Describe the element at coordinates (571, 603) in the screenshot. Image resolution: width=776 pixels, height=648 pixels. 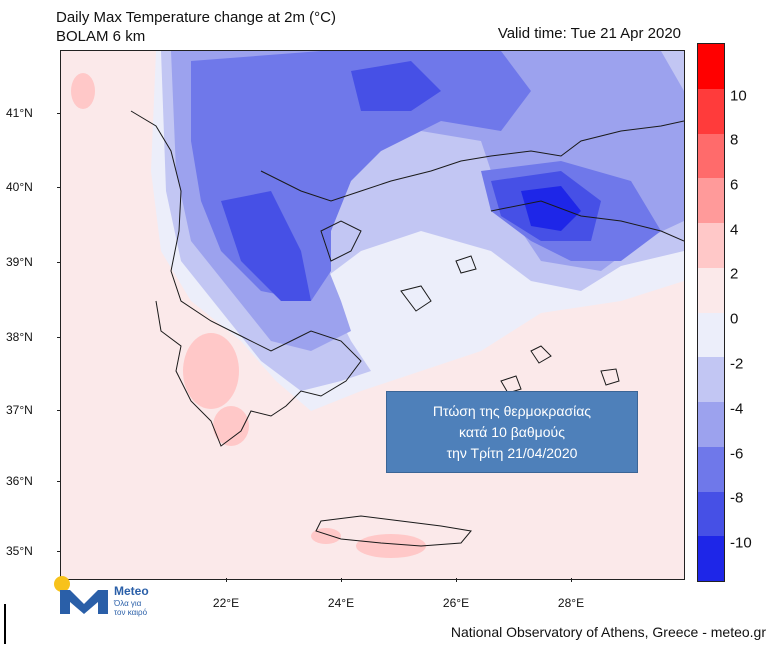
I see `lon-label-28: 28°E` at that location.